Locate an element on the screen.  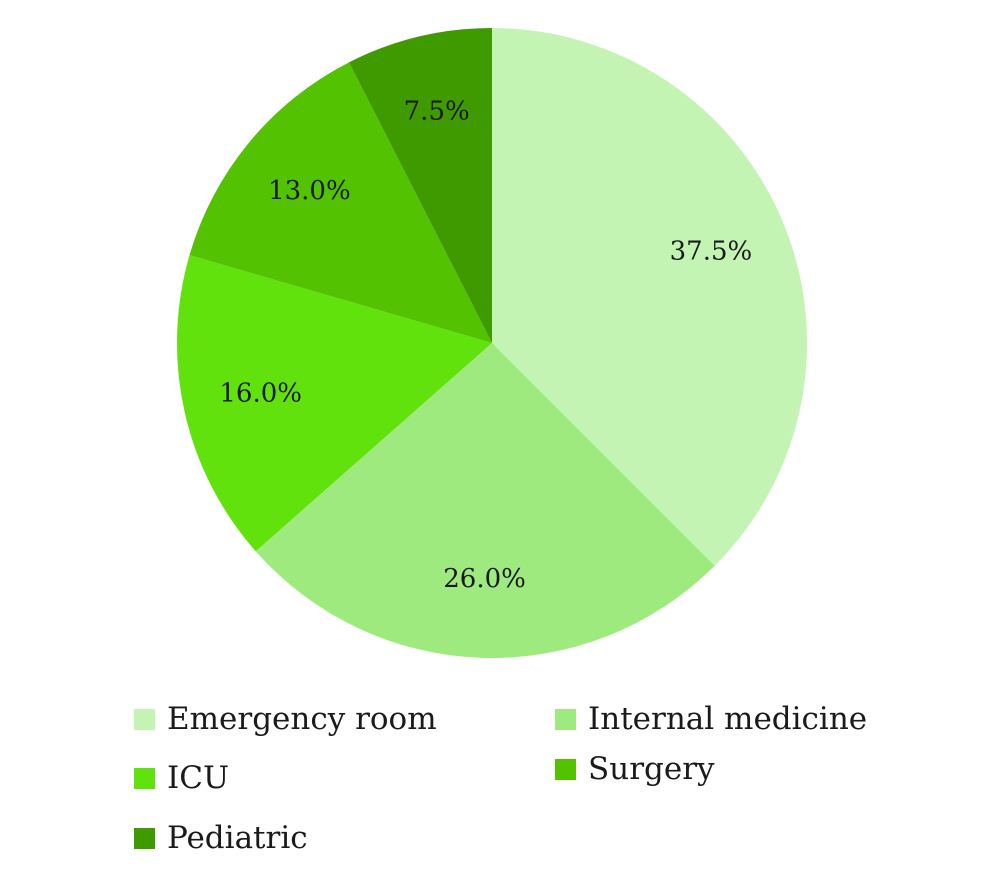
legend-item-icu: ICU is located at coordinates (181, 778).